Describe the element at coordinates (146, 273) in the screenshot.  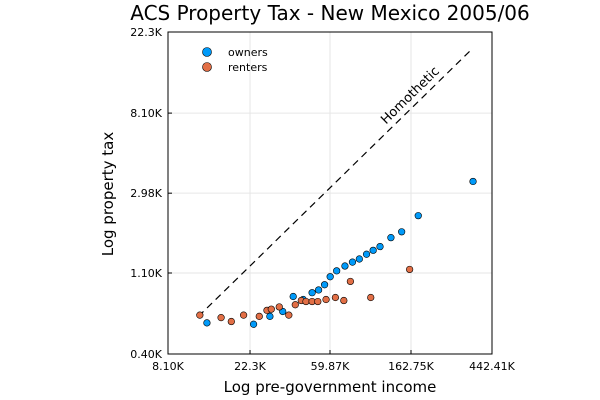
I see `y-tick-label: 1.10K` at that location.